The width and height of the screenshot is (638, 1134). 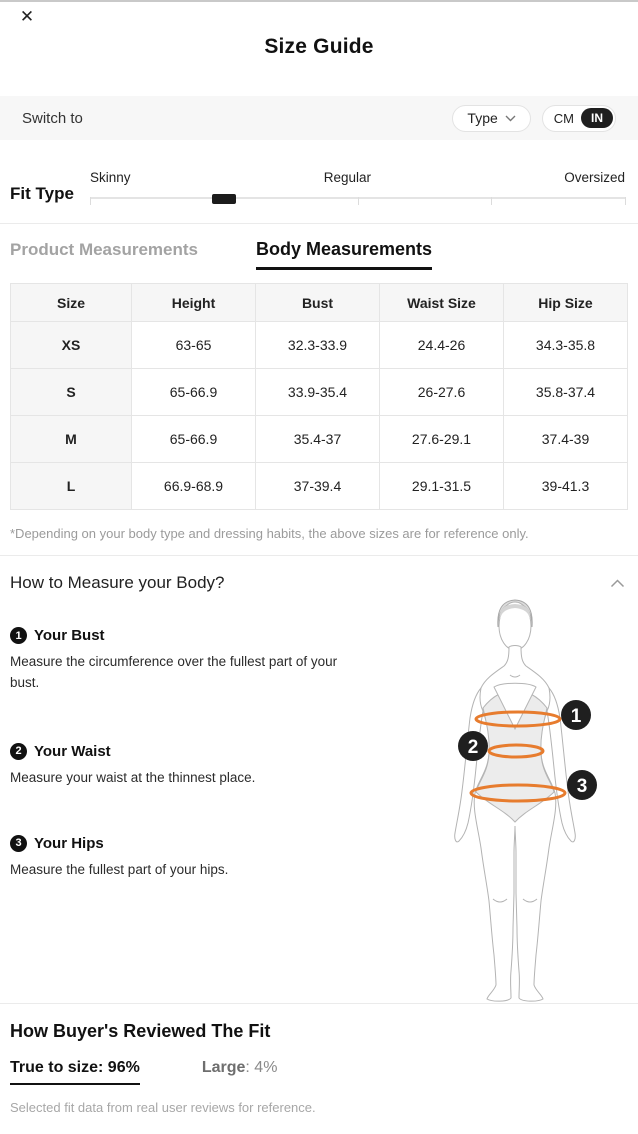 What do you see at coordinates (71, 302) in the screenshot?
I see `col-header-size: Size` at bounding box center [71, 302].